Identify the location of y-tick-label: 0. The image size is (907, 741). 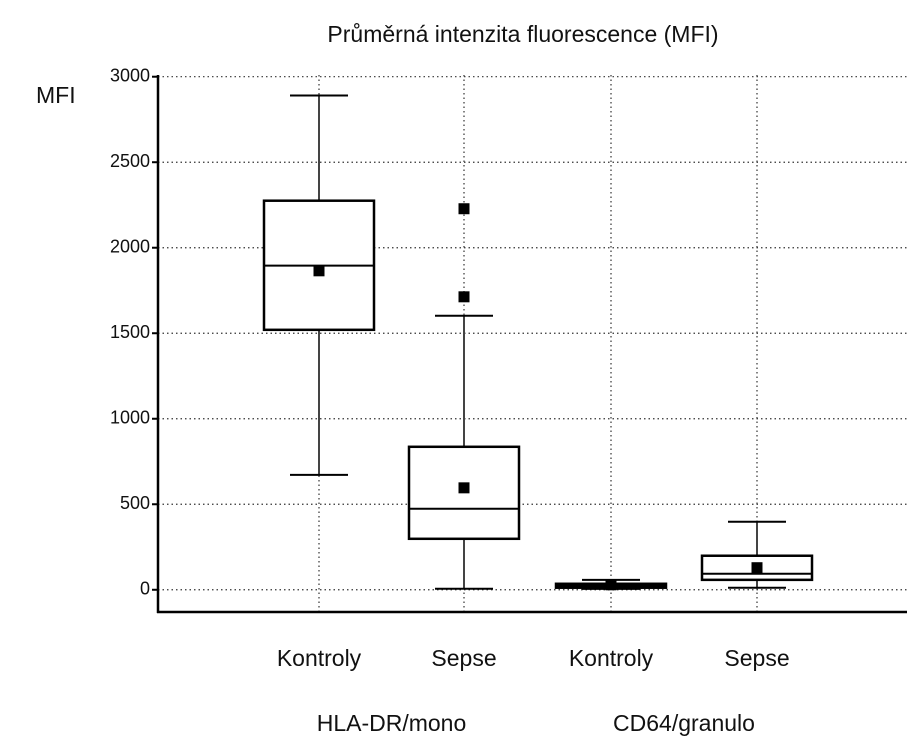
(145, 589).